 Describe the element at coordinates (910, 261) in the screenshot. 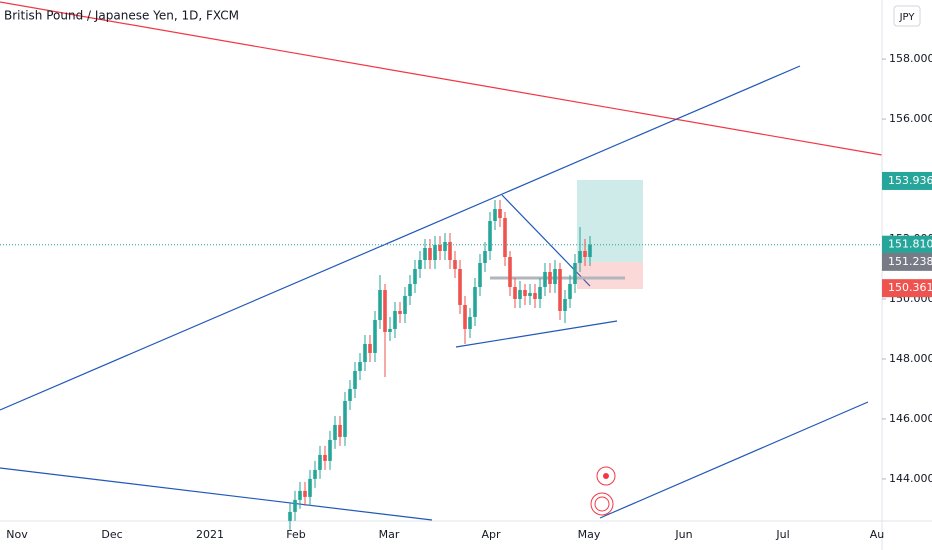

I see `price-label: 151.238` at that location.